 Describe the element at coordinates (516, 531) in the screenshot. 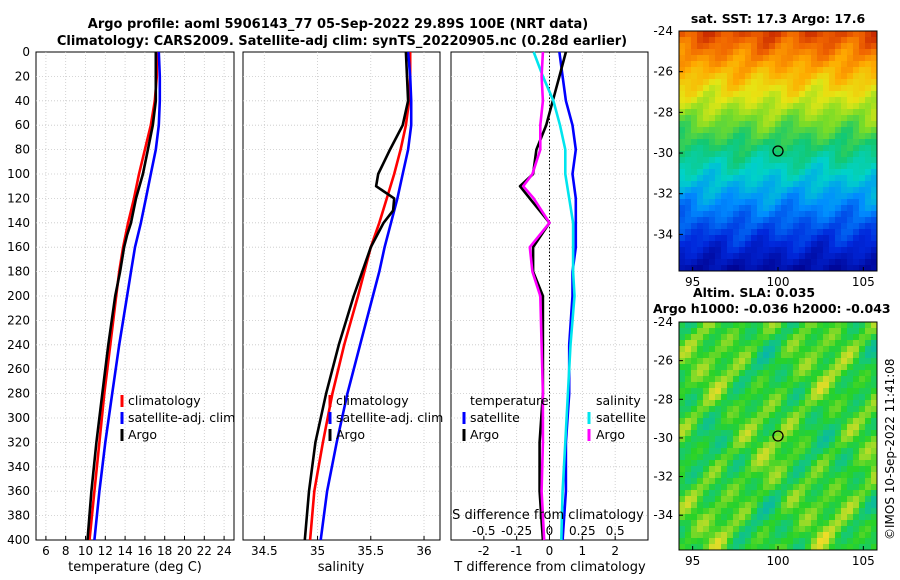

I see `s-tick-label: -0.25` at that location.